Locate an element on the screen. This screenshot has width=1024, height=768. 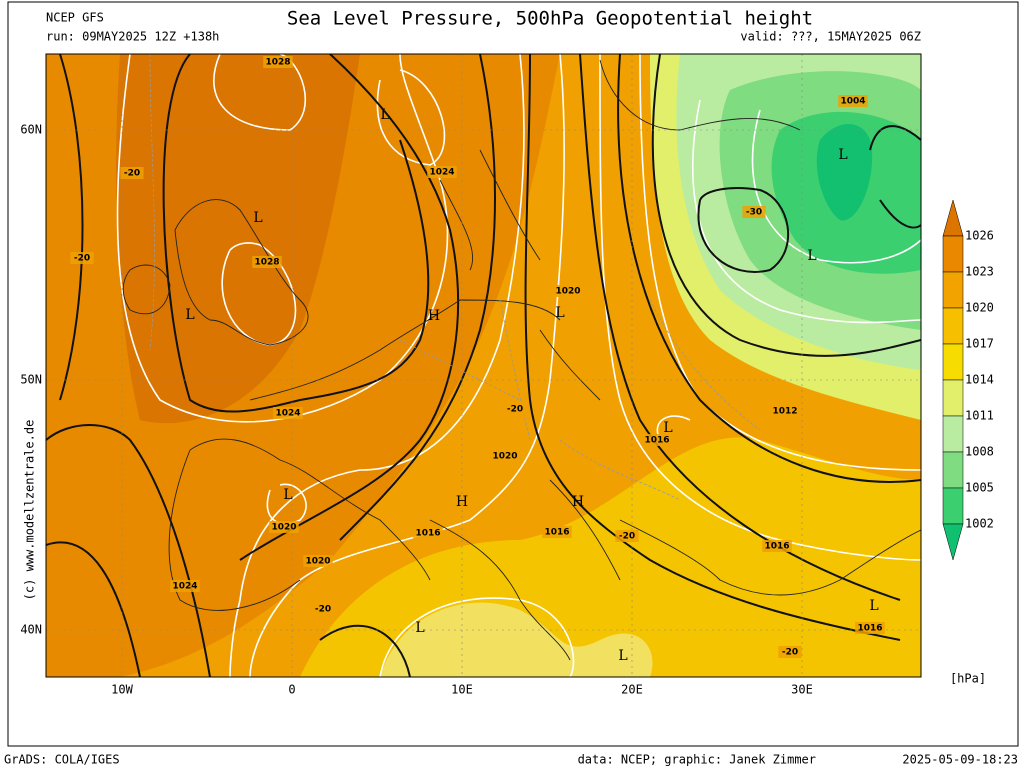
footer-right: 2025-05-09-18:23 is located at coordinates (960, 760).